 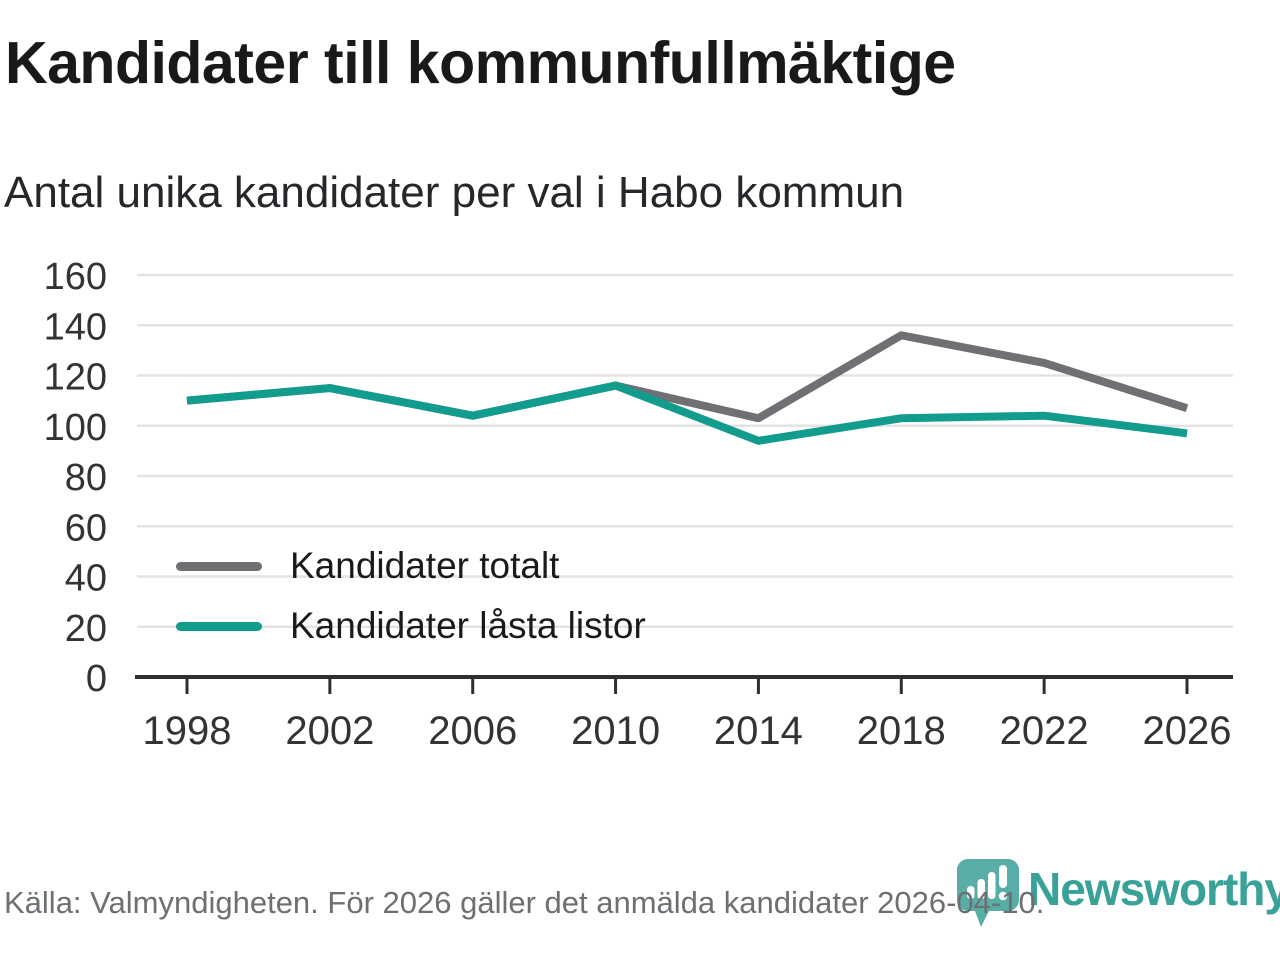 What do you see at coordinates (758, 731) in the screenshot?
I see `x-tick-label: 2014` at bounding box center [758, 731].